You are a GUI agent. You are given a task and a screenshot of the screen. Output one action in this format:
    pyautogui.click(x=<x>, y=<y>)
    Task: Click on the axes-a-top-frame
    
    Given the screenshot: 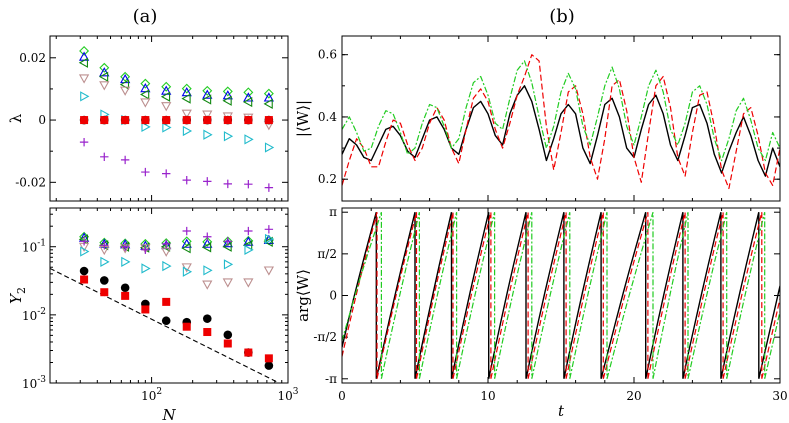 What is the action you would take?
    pyautogui.click(x=169, y=118)
    